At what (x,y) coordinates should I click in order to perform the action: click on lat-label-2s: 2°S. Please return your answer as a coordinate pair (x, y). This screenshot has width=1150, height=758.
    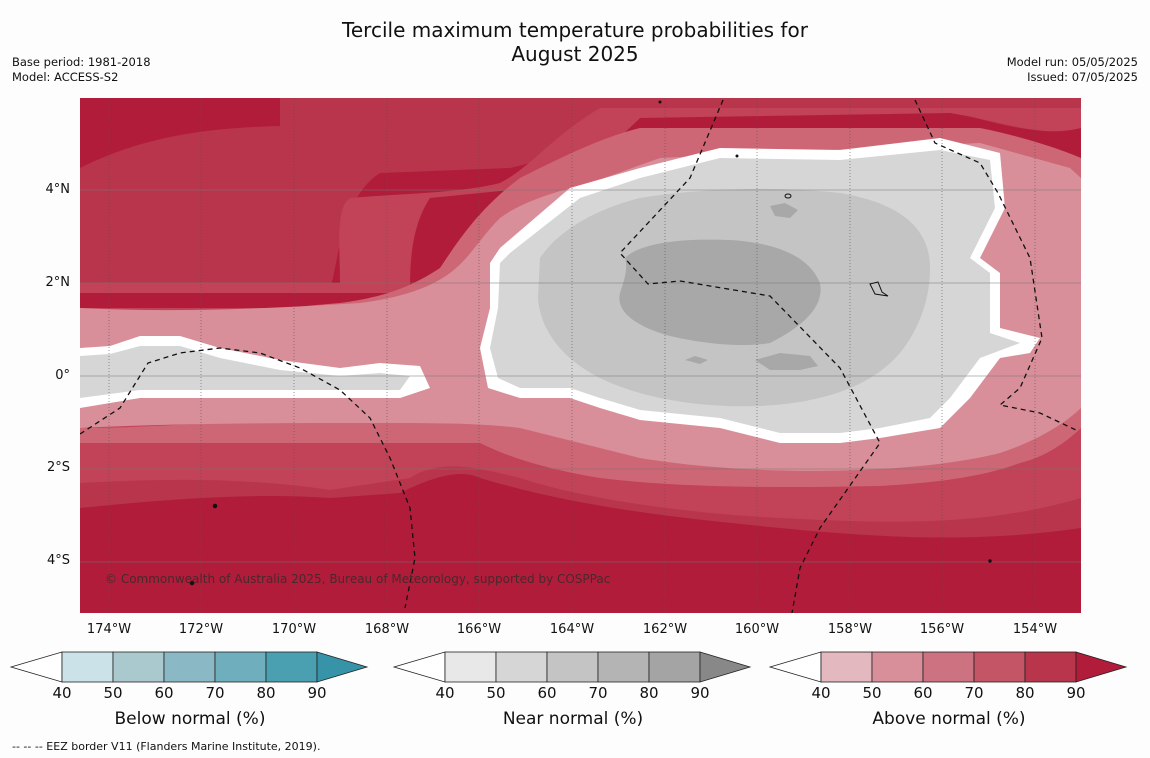
    Looking at the image, I should click on (58, 467).